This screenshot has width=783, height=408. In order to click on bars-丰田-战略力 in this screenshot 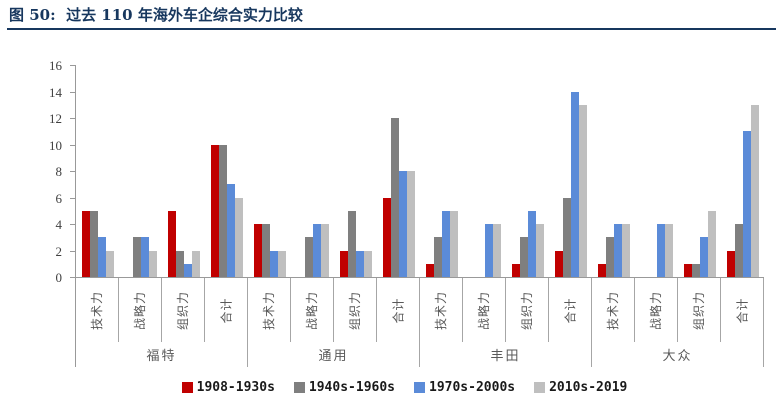, I will do `click(484, 171)`.